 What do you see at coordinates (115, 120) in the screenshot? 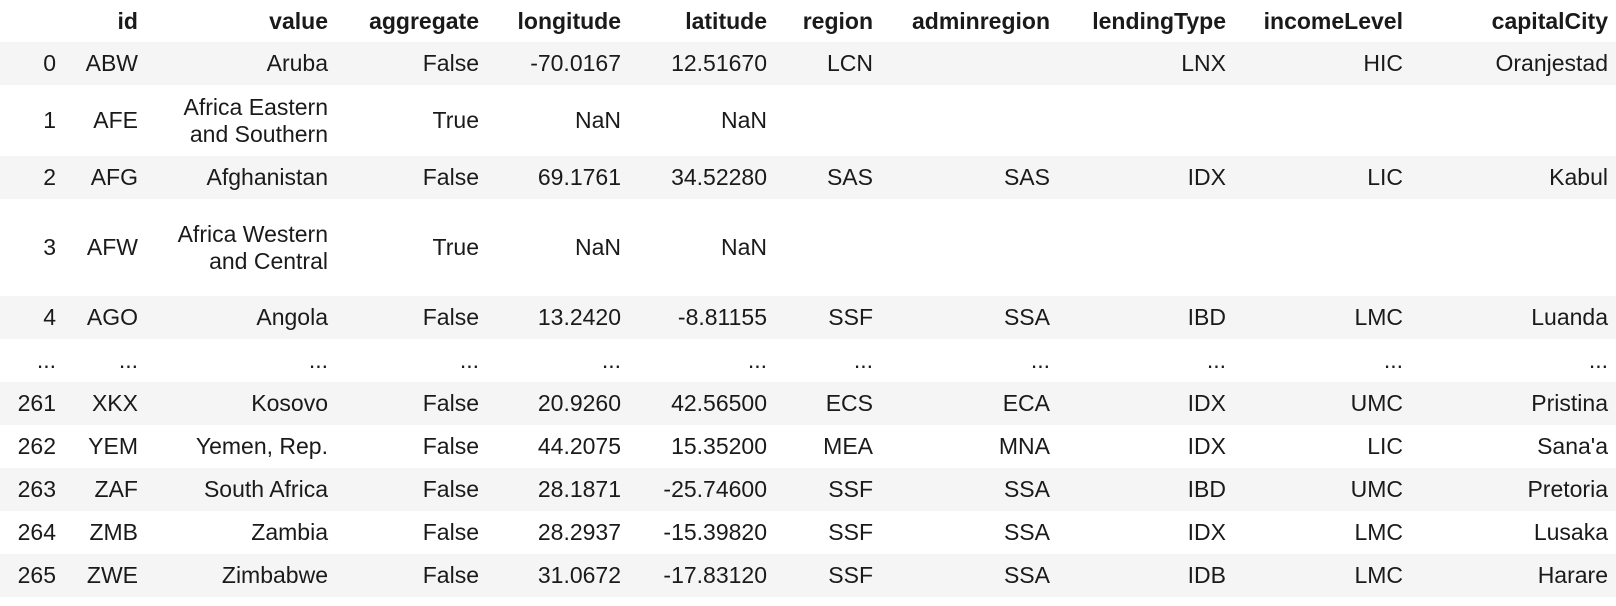
I see `cell-id: AFE` at bounding box center [115, 120].